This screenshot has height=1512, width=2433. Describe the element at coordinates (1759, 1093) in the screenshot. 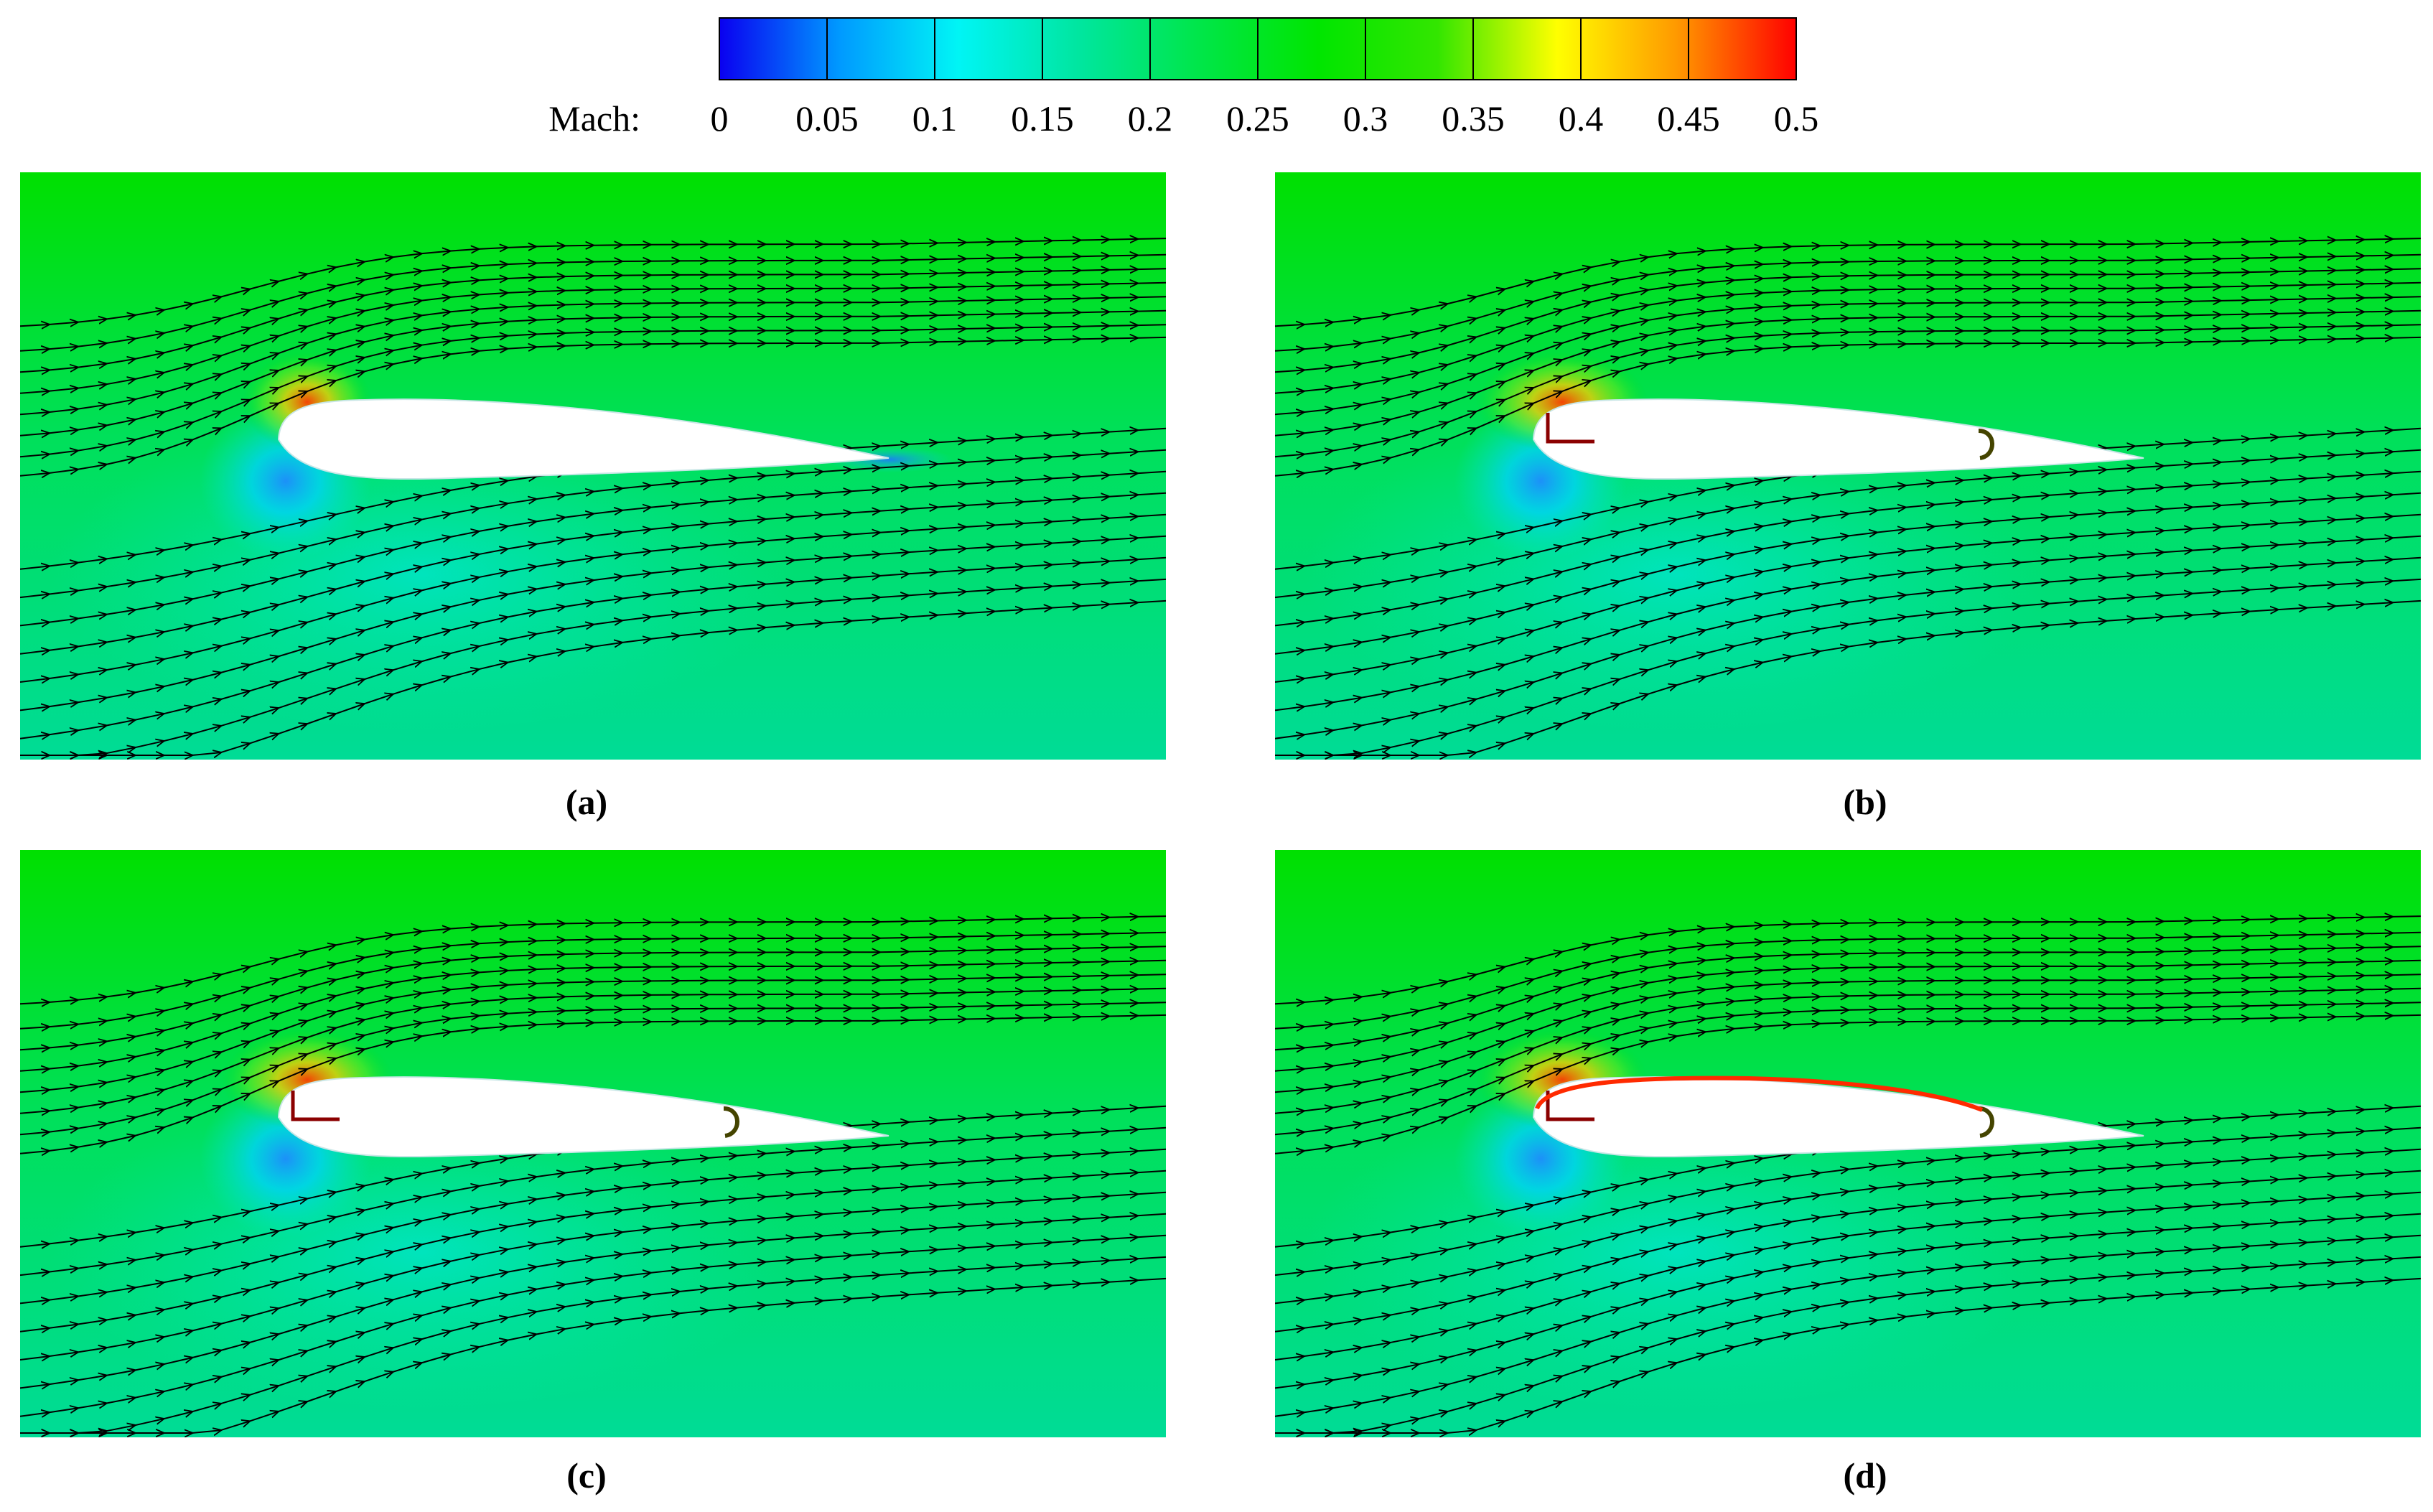

I see `coflow-jet-layer` at that location.